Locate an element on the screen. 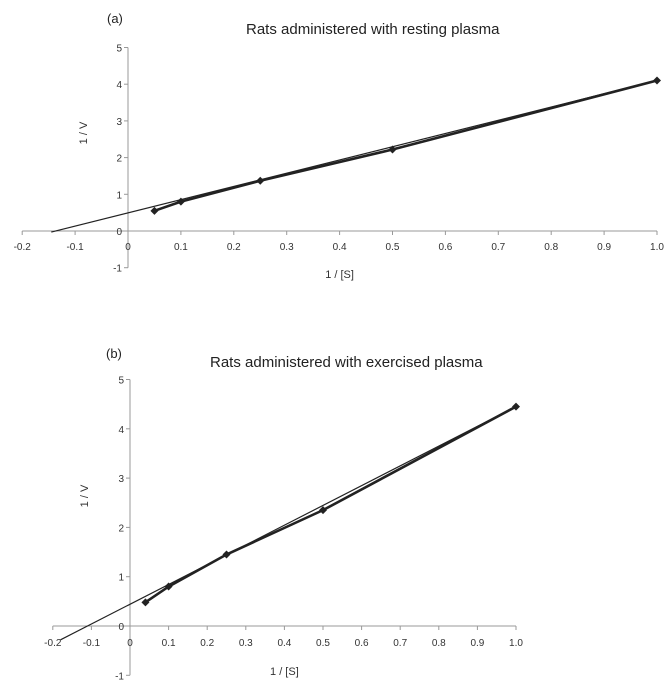 The width and height of the screenshot is (669, 686). series-line is located at coordinates (406, 146).